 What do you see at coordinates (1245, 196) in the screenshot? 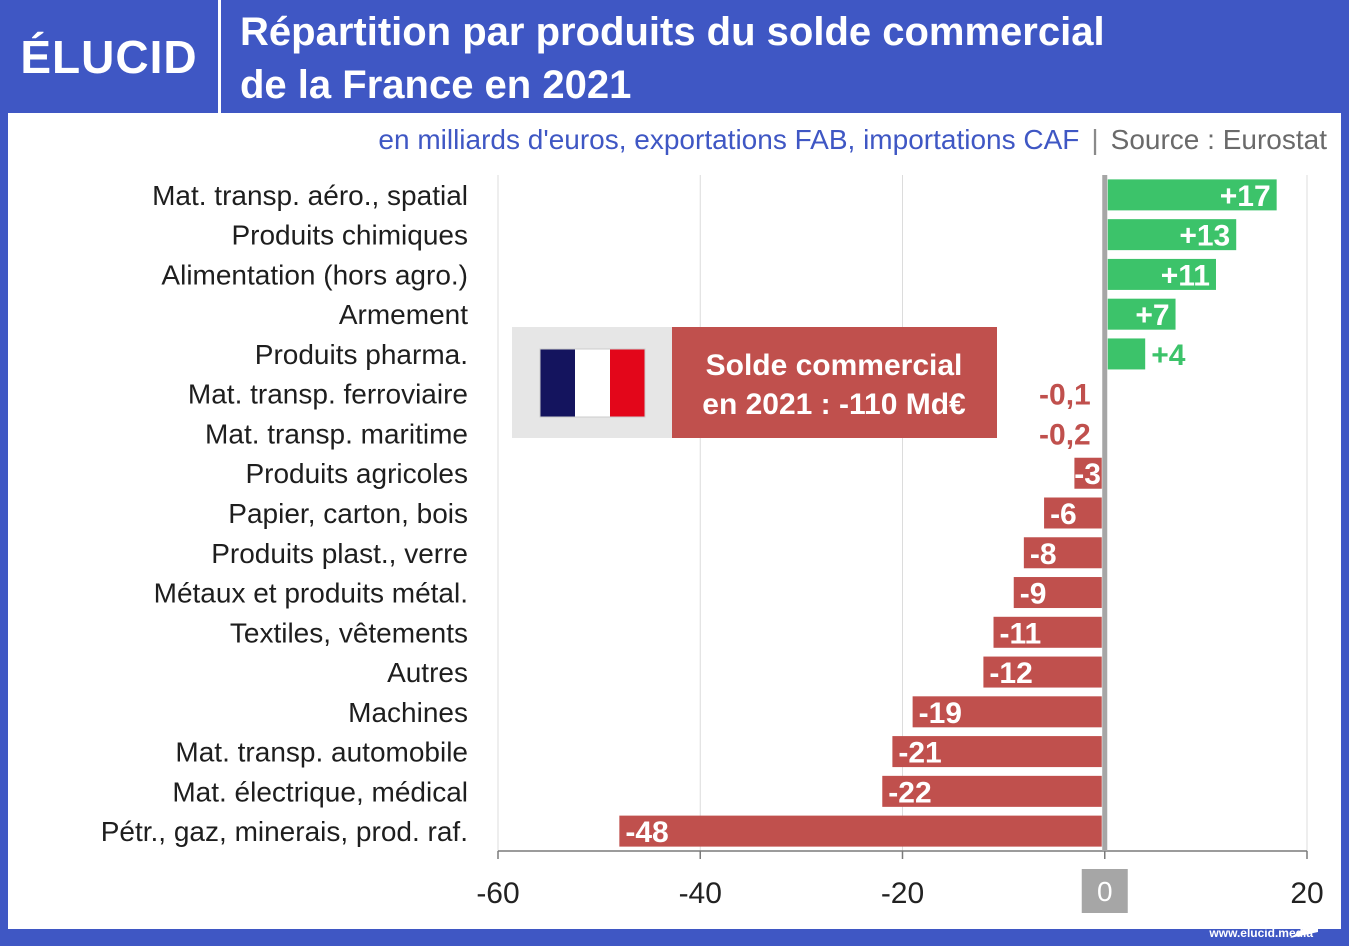
I see `value-label: +17` at bounding box center [1245, 196].